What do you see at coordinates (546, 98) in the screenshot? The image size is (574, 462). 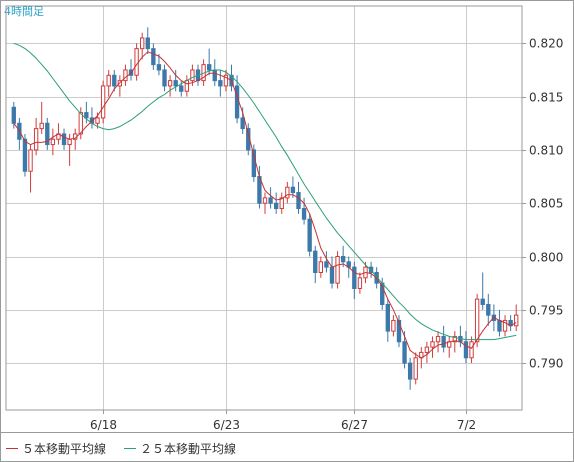 I see `y-tick-label: 0.815` at bounding box center [546, 98].